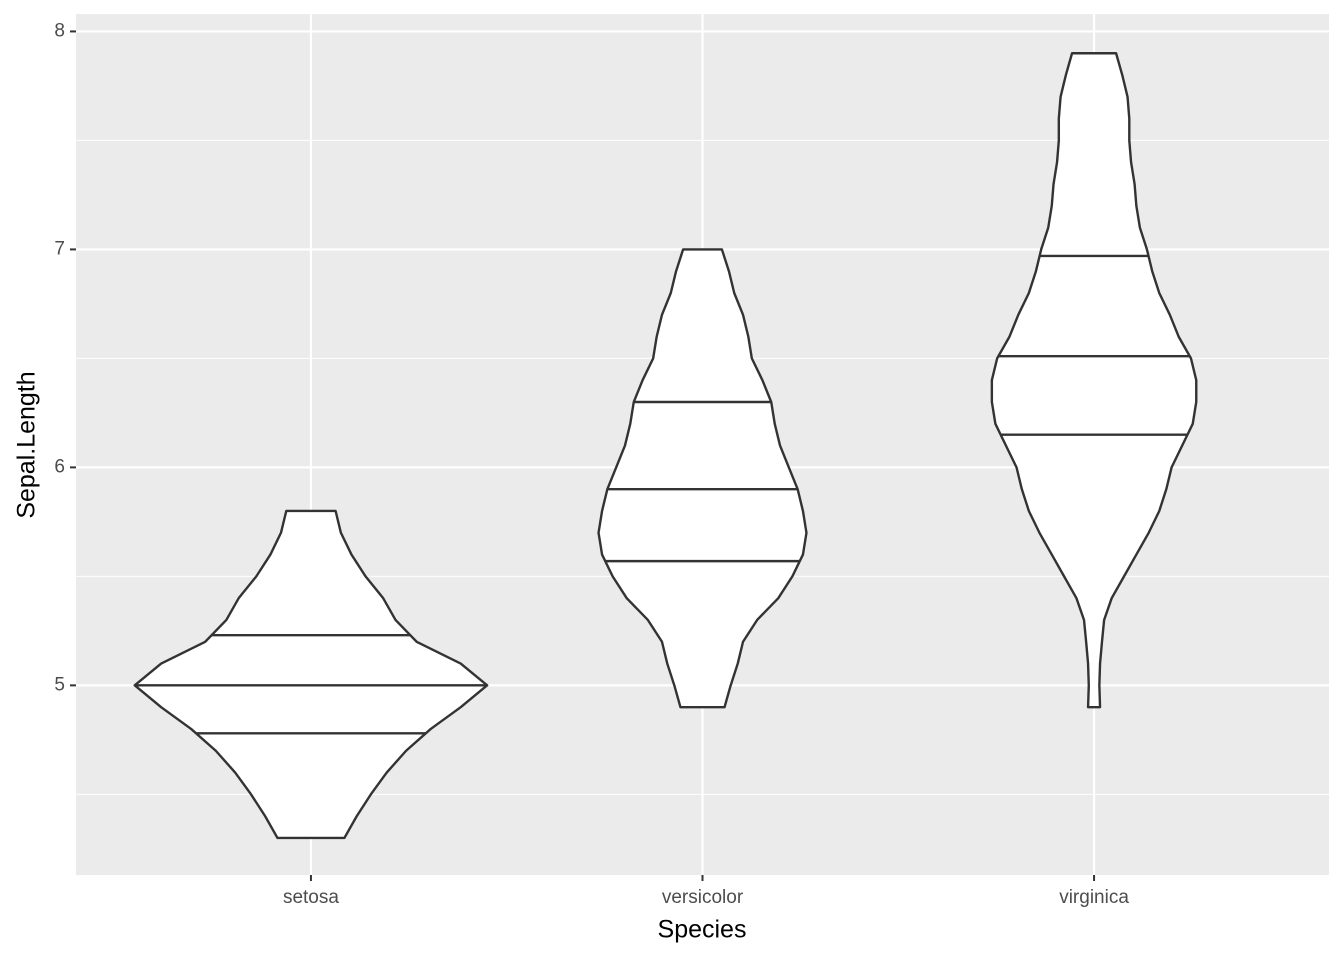 The width and height of the screenshot is (1344, 960). Describe the element at coordinates (59, 248) in the screenshot. I see `y-tick-label: 7` at that location.